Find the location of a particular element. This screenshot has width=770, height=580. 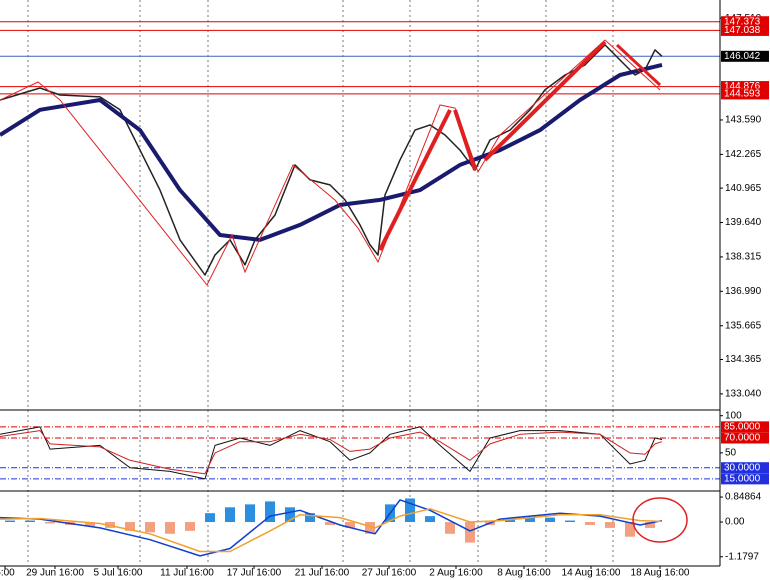

x-tick-label: 21 Jul 16:00 is located at coordinates (322, 573).